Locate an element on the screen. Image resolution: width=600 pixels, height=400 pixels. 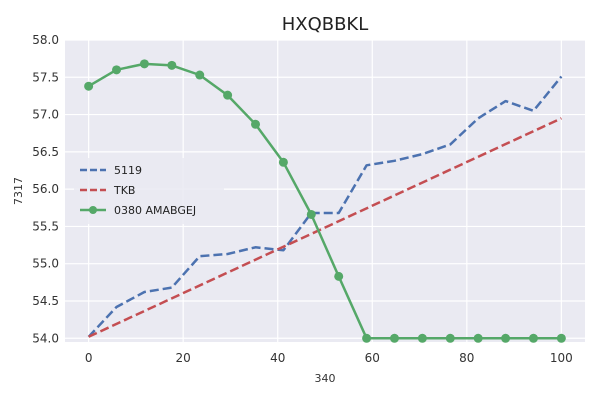
legend-marker is located at coordinates (93, 210).